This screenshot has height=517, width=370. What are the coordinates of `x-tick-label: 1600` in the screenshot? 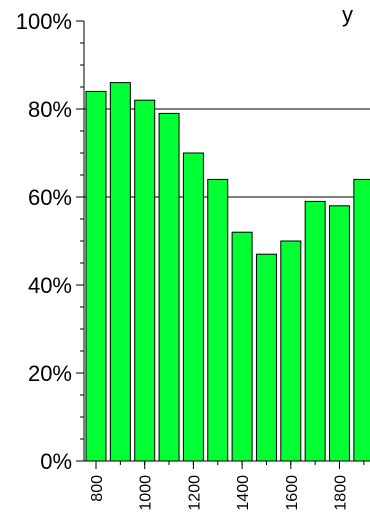 It's located at (292, 493).